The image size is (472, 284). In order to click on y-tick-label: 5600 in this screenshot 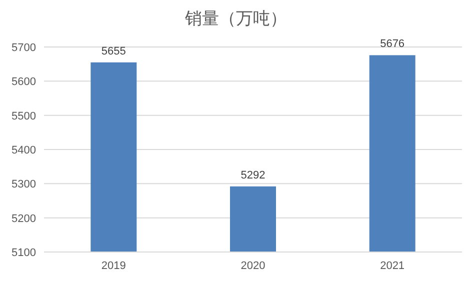, I will do `click(24, 82)`.